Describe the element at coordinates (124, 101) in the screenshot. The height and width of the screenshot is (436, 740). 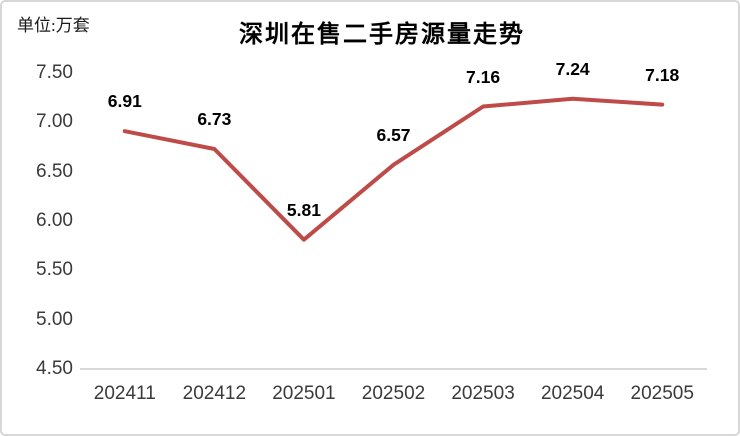
I see `data-label: 6.91` at that location.